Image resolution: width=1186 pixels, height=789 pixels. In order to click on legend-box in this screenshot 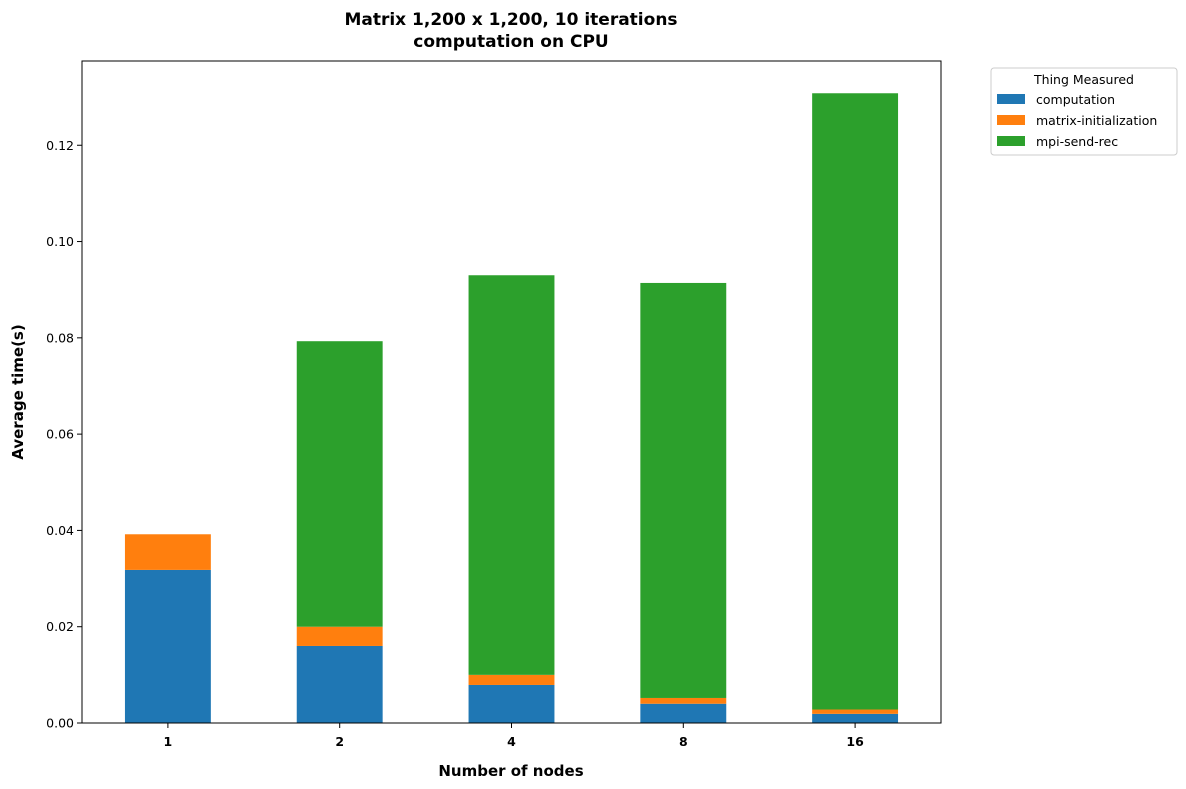, I will do `click(1084, 111)`.